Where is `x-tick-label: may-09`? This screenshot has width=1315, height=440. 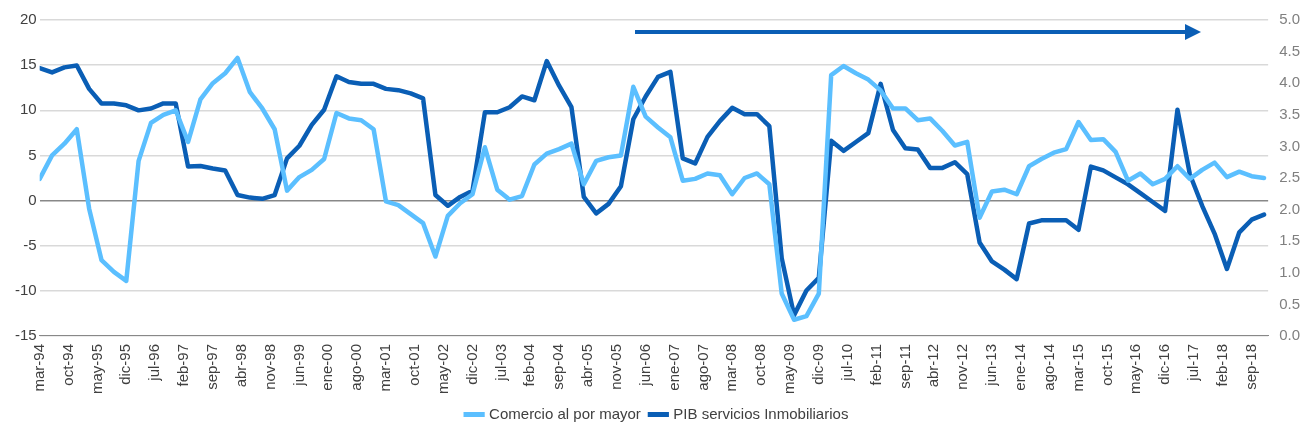
x-tick-label: may-09 is located at coordinates (789, 369).